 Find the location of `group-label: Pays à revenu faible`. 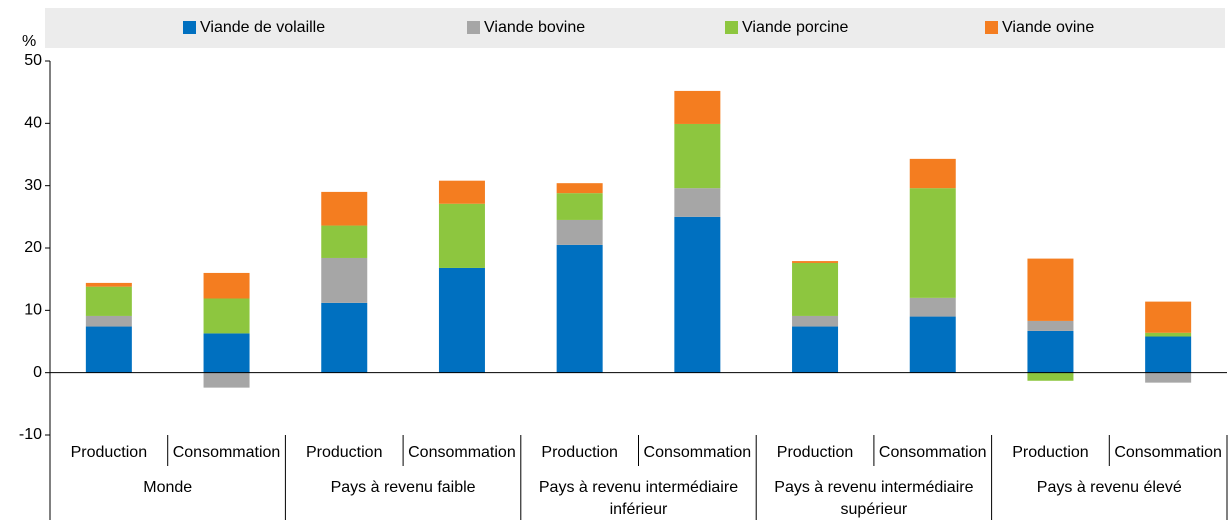

group-label: Pays à revenu faible is located at coordinates (403, 487).